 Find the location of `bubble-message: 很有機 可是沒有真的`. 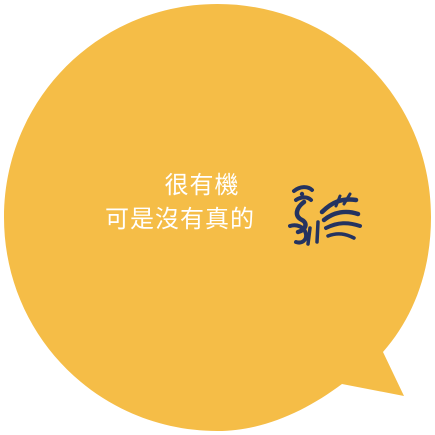

bubble-message: 很有機 可是沒有真的 is located at coordinates (180, 202).